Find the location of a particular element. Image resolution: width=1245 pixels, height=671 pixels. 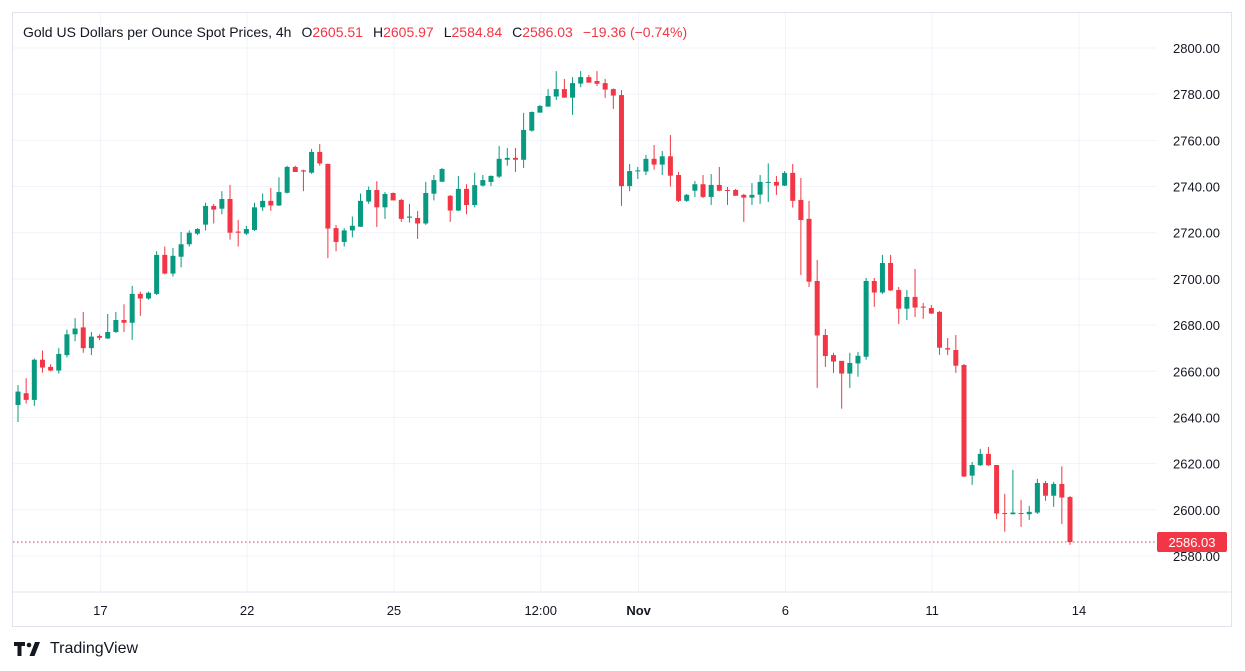

last-price-badge is located at coordinates (1192, 542).